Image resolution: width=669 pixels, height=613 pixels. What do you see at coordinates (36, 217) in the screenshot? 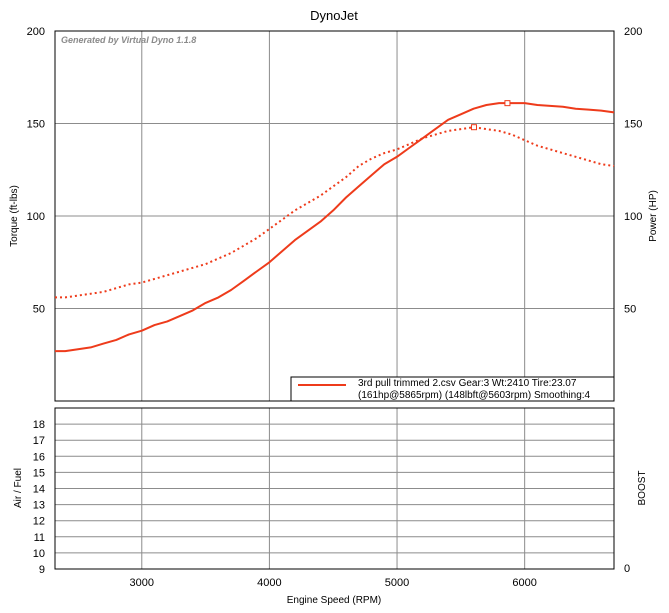
I see `torque-tick-label: 100` at bounding box center [36, 217].